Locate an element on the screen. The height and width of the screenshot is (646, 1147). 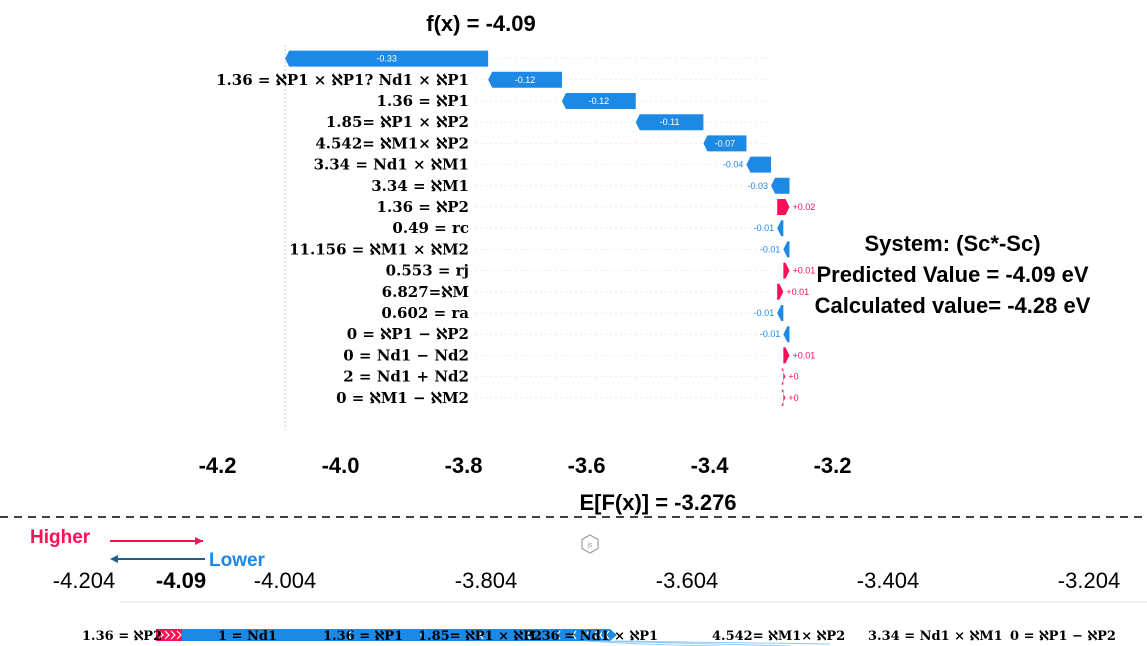
feature-label: 0 = Nd1 − Nd2 is located at coordinates (406, 355).